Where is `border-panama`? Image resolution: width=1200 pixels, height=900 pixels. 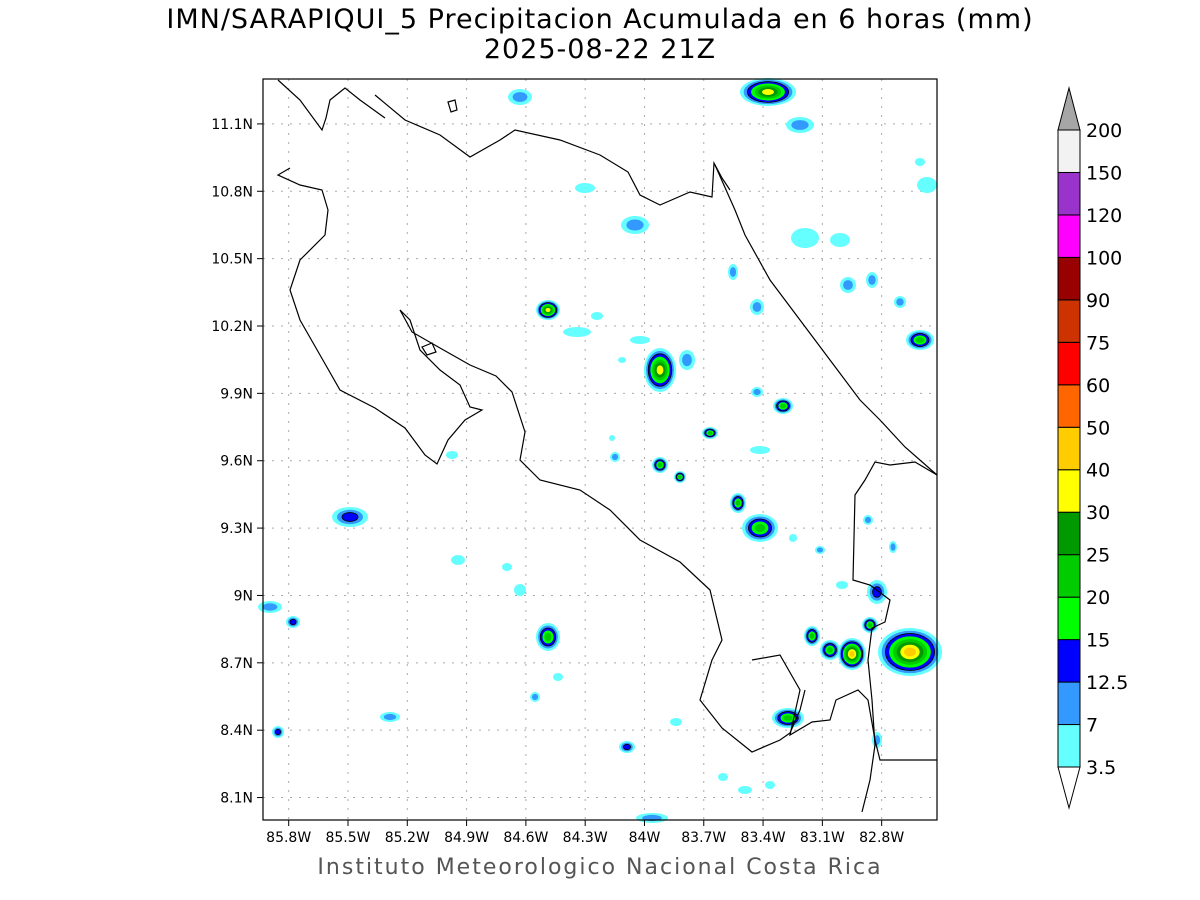 border-panama is located at coordinates (895, 637).